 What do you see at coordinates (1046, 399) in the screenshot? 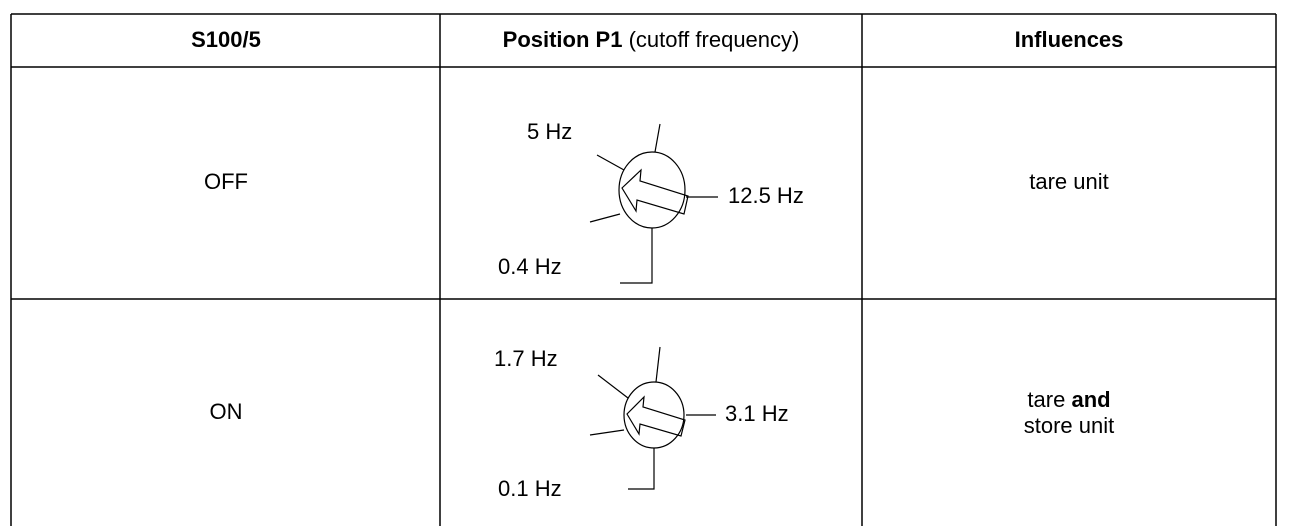
I see `influence-text: tare` at bounding box center [1046, 399].